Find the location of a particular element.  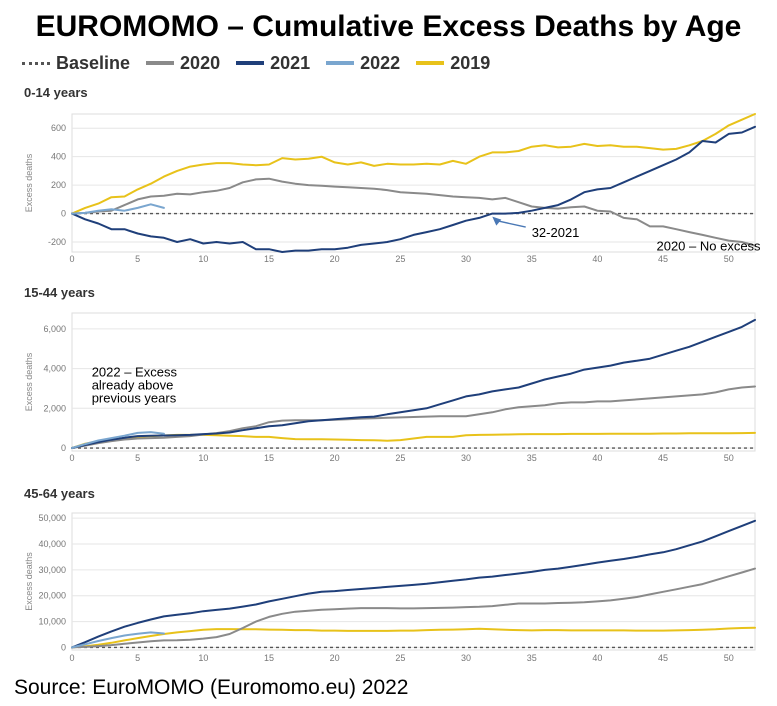

legend-item-baseline: Baseline is located at coordinates (76, 63).